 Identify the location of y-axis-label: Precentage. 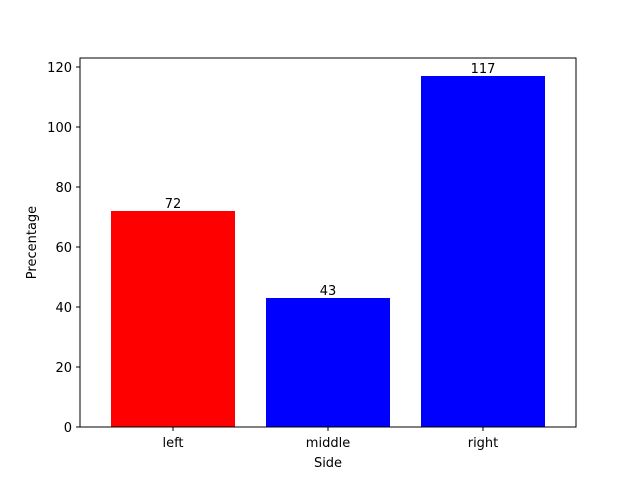
(32, 242).